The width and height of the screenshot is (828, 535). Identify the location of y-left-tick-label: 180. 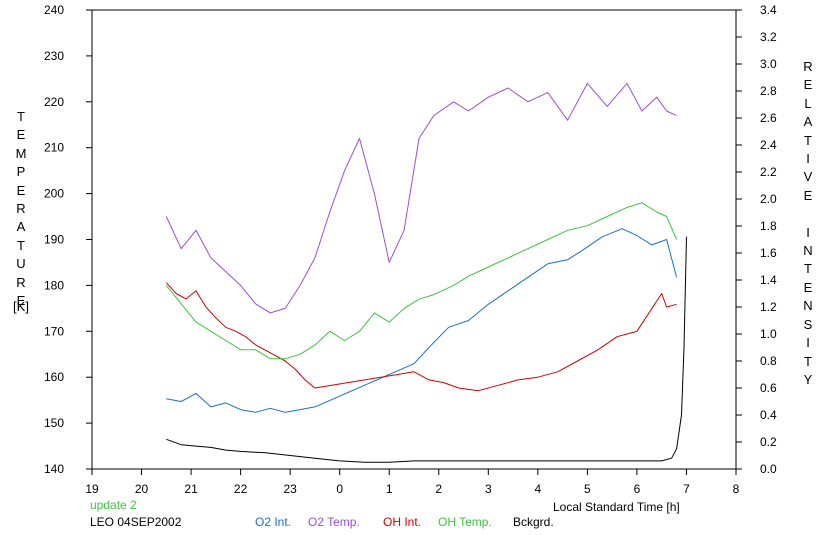
(54, 285).